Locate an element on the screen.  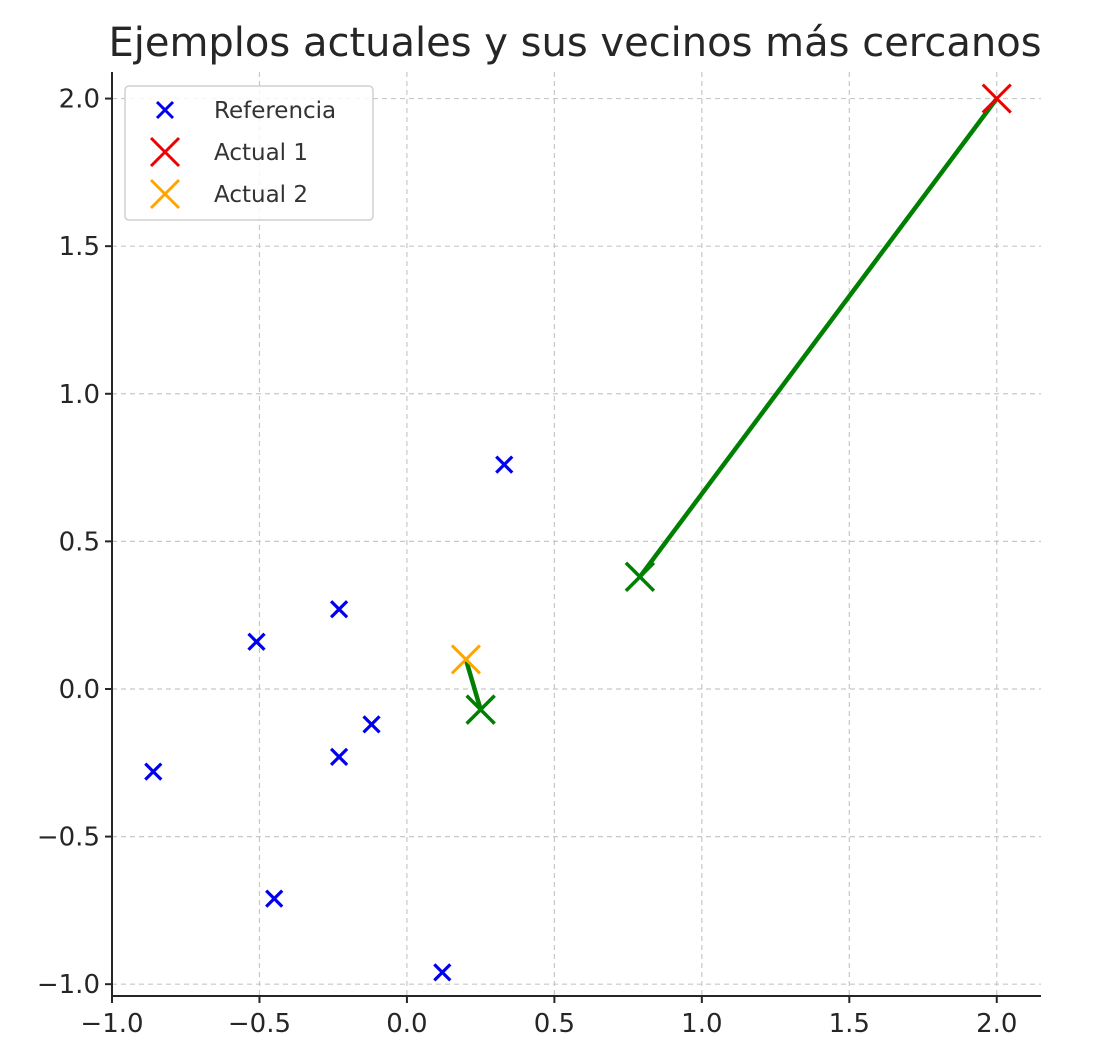
legend: Referencia Actual 1 Actual 2 is located at coordinates (249, 153).